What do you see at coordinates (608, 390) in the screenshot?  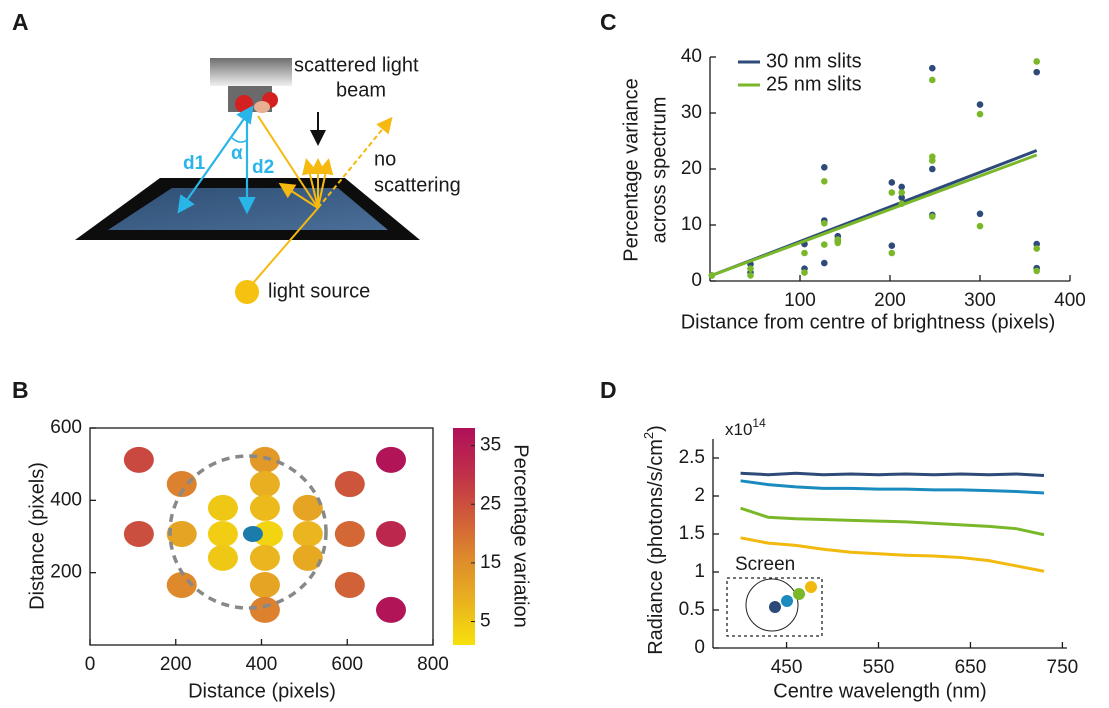 I see `panel-letter: D` at bounding box center [608, 390].